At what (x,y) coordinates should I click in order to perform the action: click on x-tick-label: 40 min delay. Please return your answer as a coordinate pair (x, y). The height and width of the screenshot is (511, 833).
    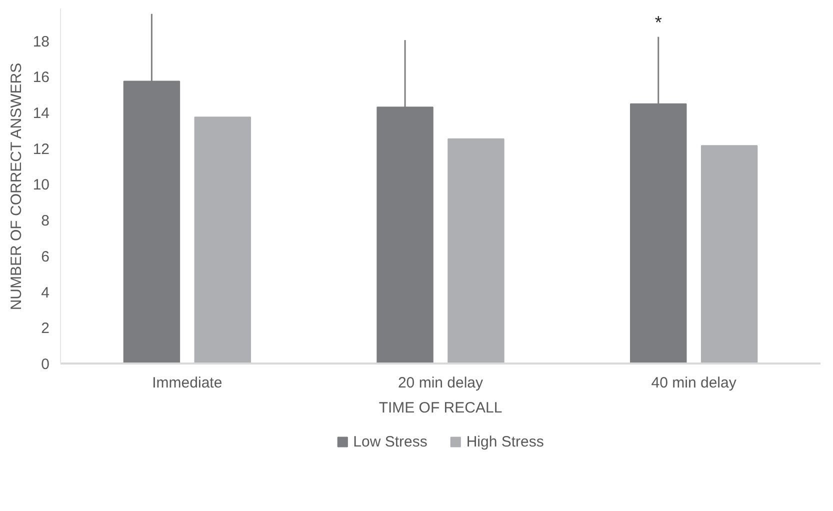
    Looking at the image, I should click on (694, 383).